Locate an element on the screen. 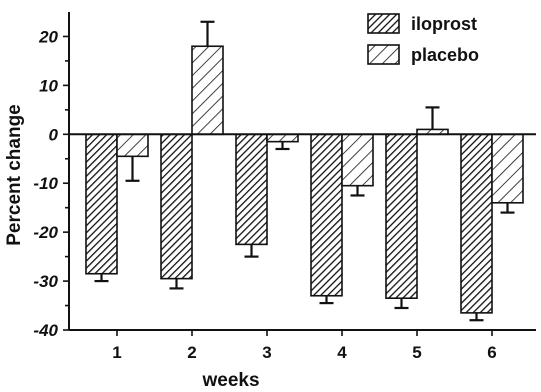 The height and width of the screenshot is (392, 541). legend-swatch-iloprost is located at coordinates (383, 23).